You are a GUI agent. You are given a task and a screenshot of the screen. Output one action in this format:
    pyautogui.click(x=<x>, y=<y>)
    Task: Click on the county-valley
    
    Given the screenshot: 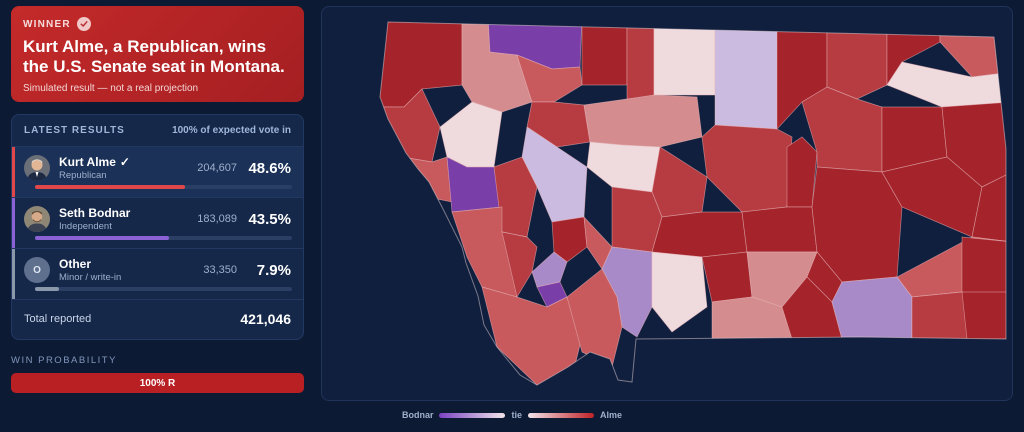 What is the action you would take?
    pyautogui.click(x=857, y=61)
    